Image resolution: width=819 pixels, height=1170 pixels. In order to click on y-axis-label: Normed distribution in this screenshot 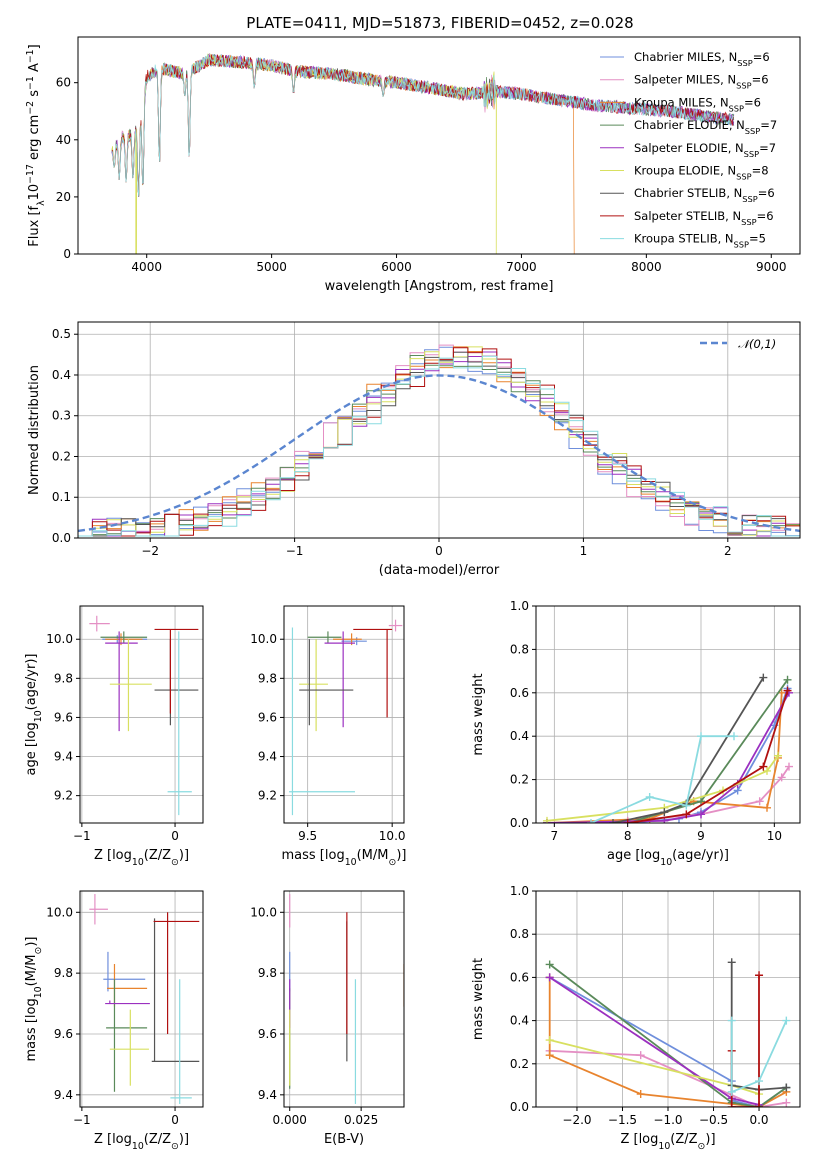, I will do `click(34, 430)`.